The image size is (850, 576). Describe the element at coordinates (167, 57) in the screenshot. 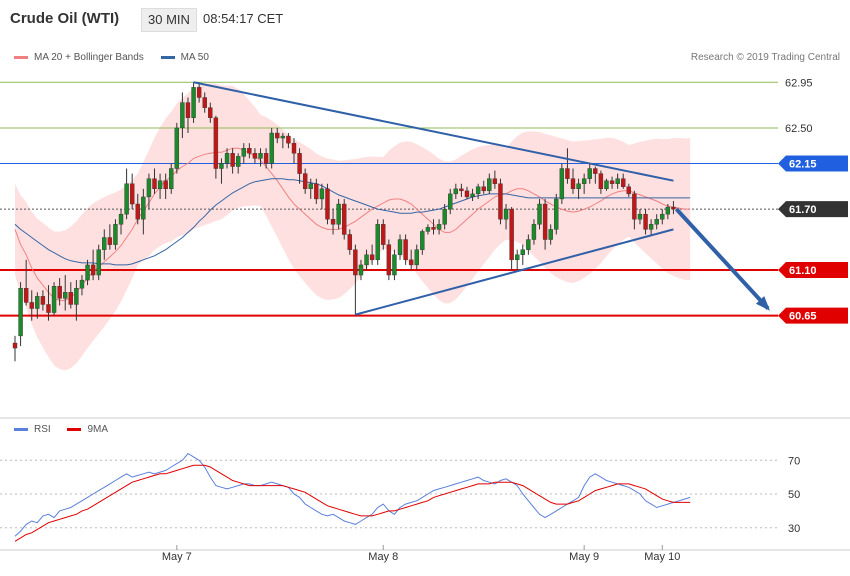

I see `ma50-swatch` at that location.